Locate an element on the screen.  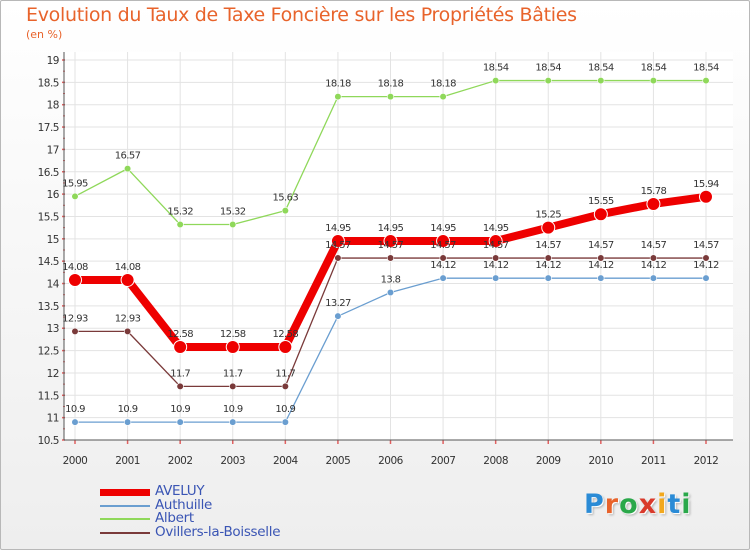
proxiti-logo: Proxiti is located at coordinates (638, 504).